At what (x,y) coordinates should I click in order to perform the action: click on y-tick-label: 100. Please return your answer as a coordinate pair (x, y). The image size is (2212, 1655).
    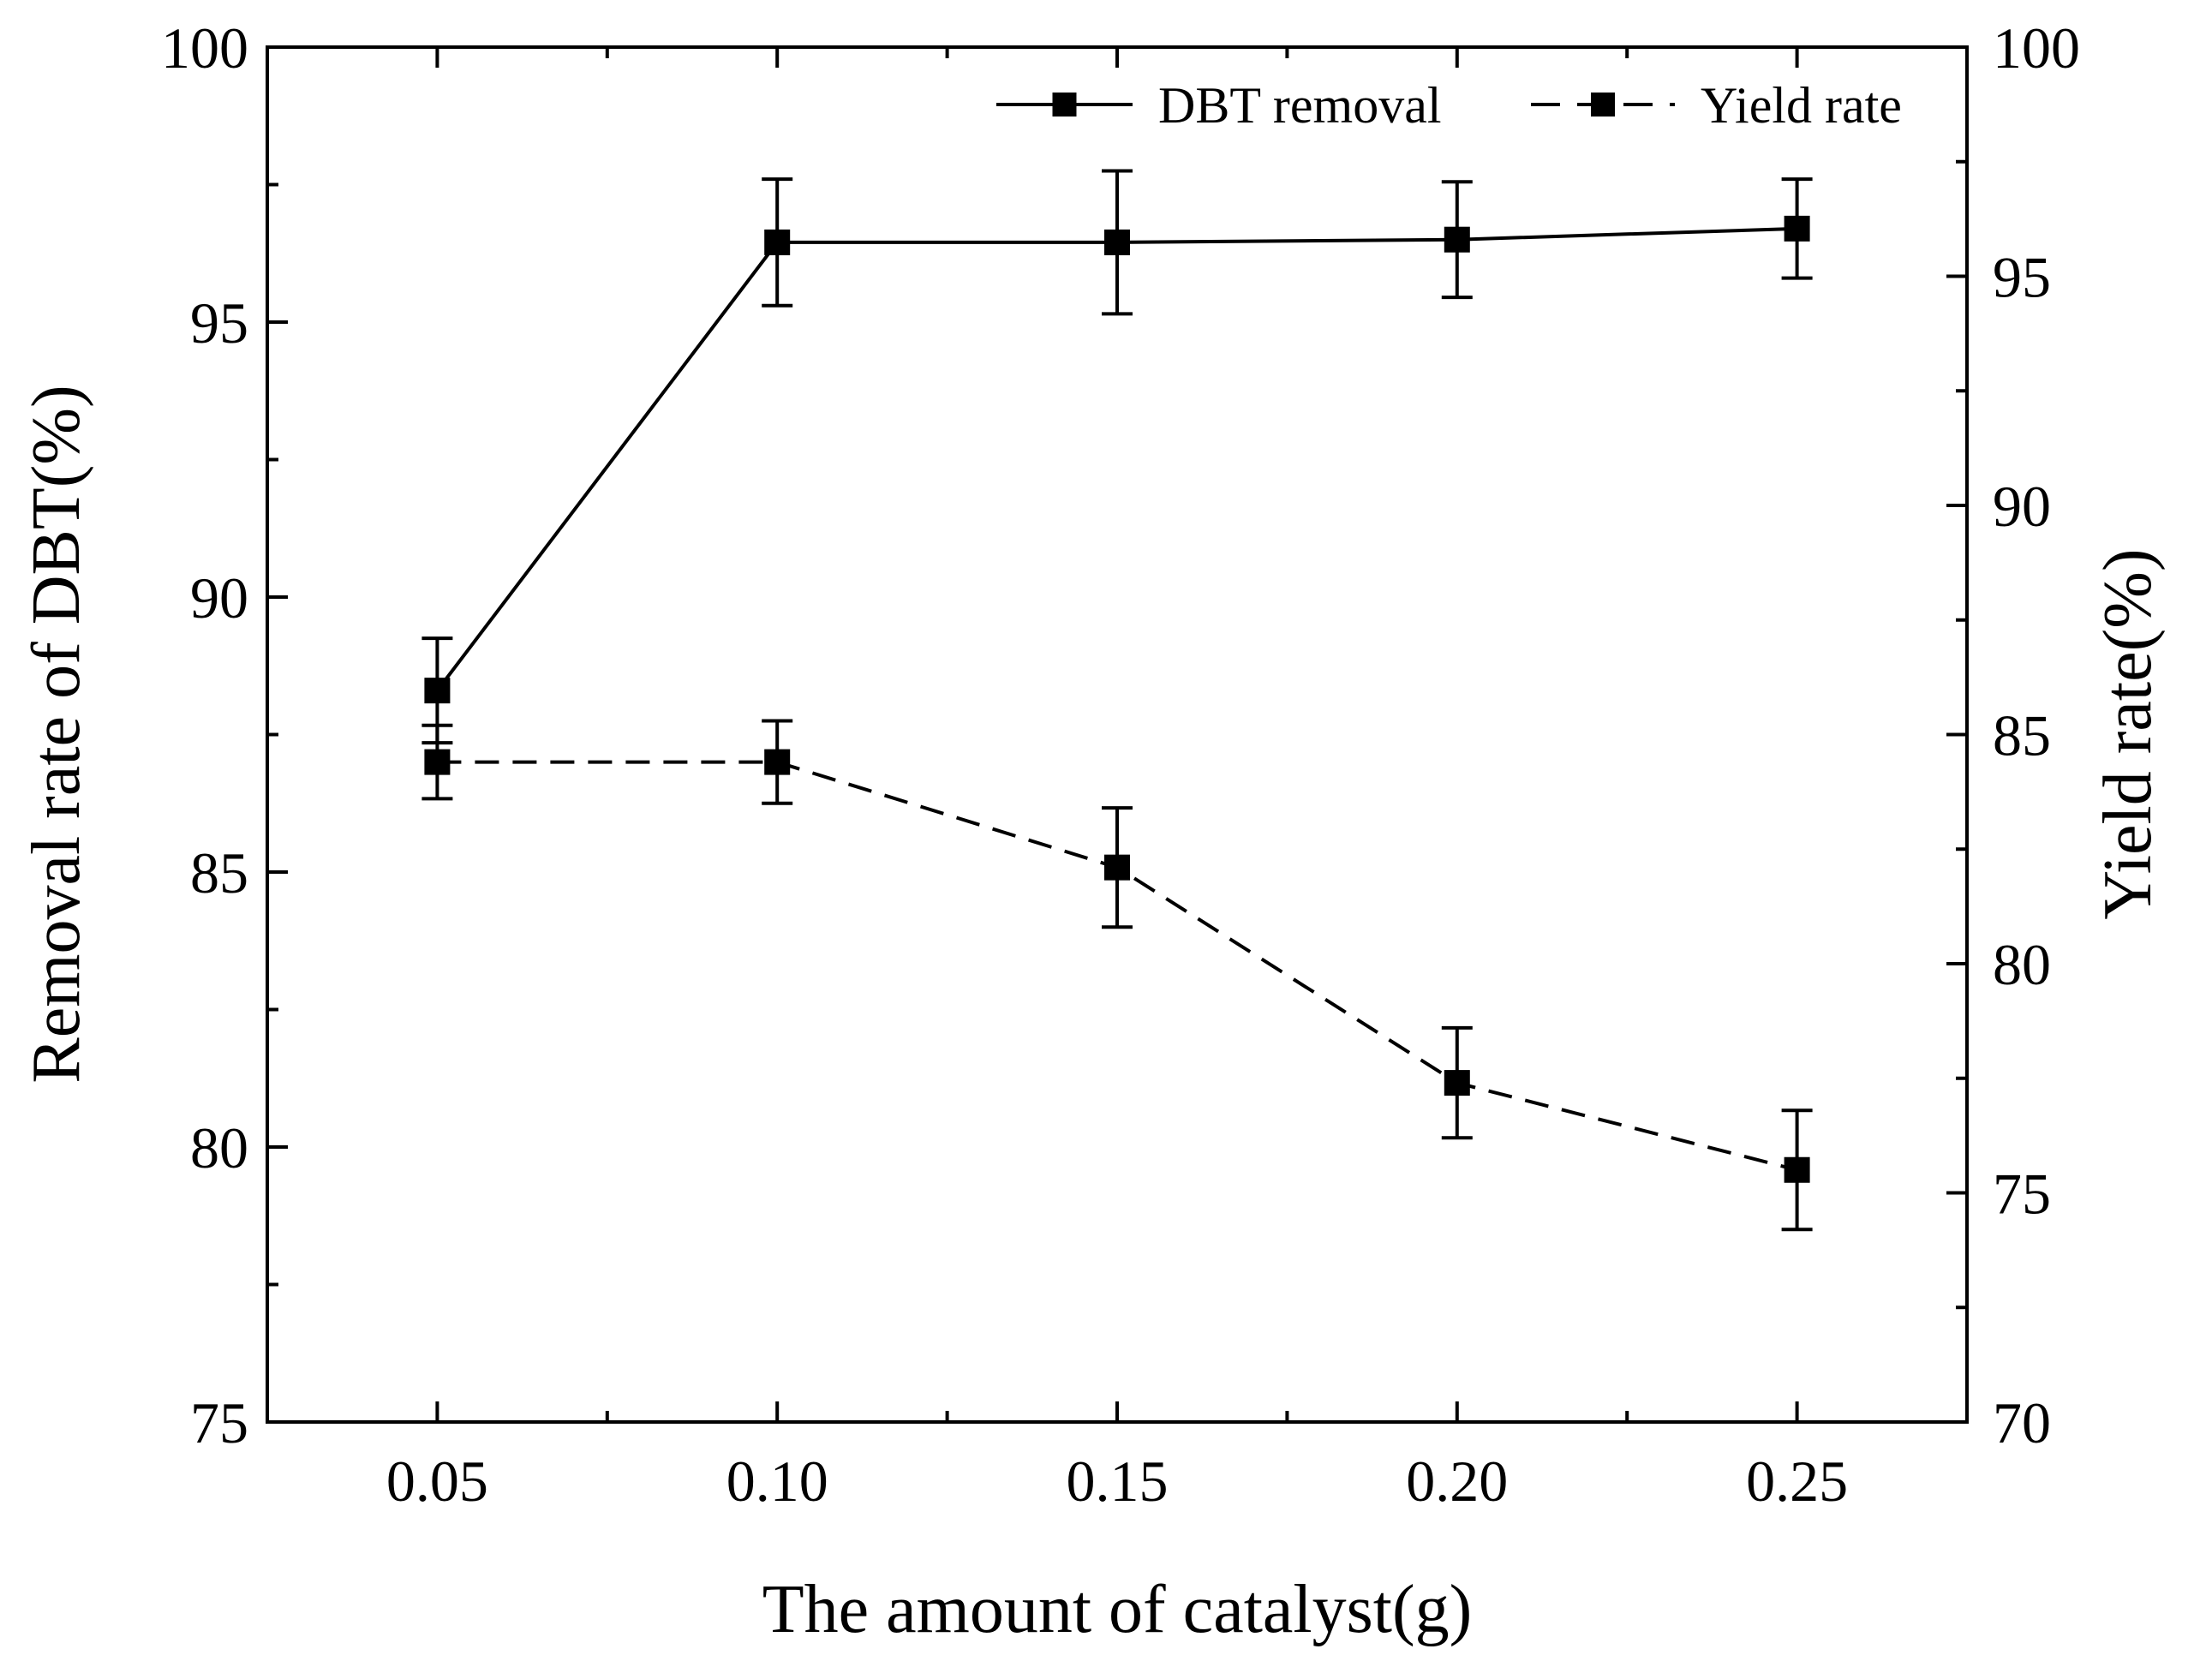
    Looking at the image, I should click on (204, 48).